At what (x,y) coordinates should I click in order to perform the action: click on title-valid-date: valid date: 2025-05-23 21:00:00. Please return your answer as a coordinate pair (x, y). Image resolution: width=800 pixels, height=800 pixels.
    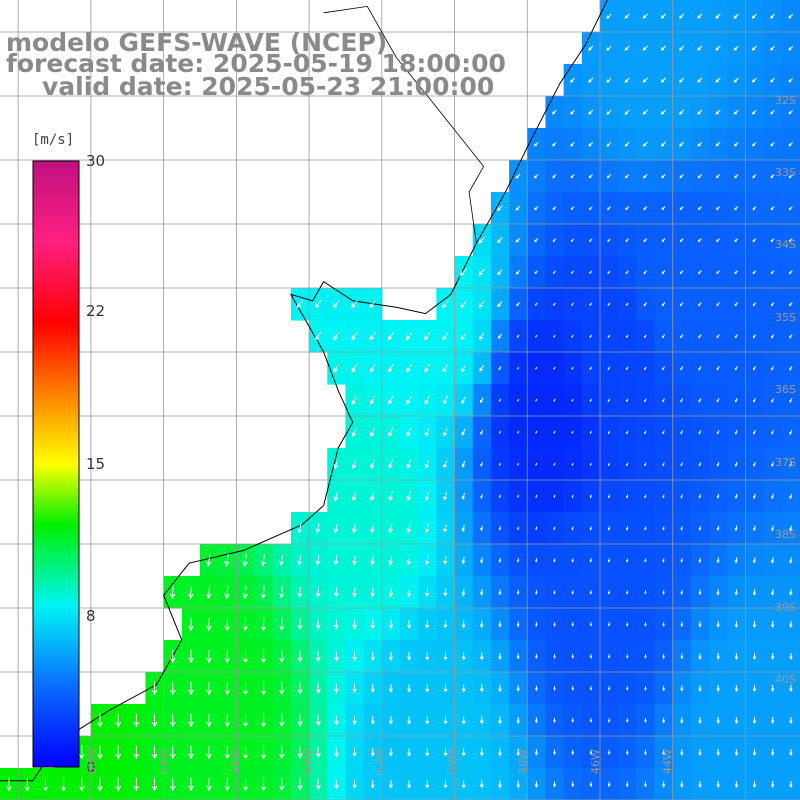
    Looking at the image, I should click on (268, 86).